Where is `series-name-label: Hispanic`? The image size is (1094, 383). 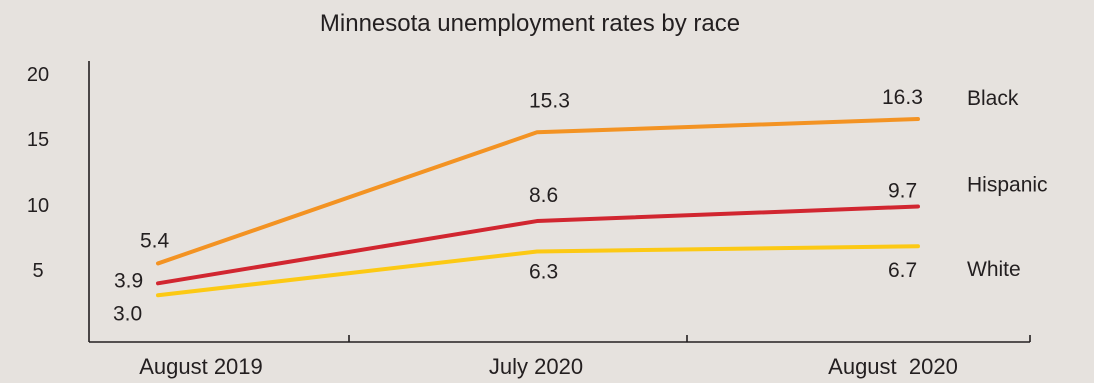 series-name-label: Hispanic is located at coordinates (1007, 184).